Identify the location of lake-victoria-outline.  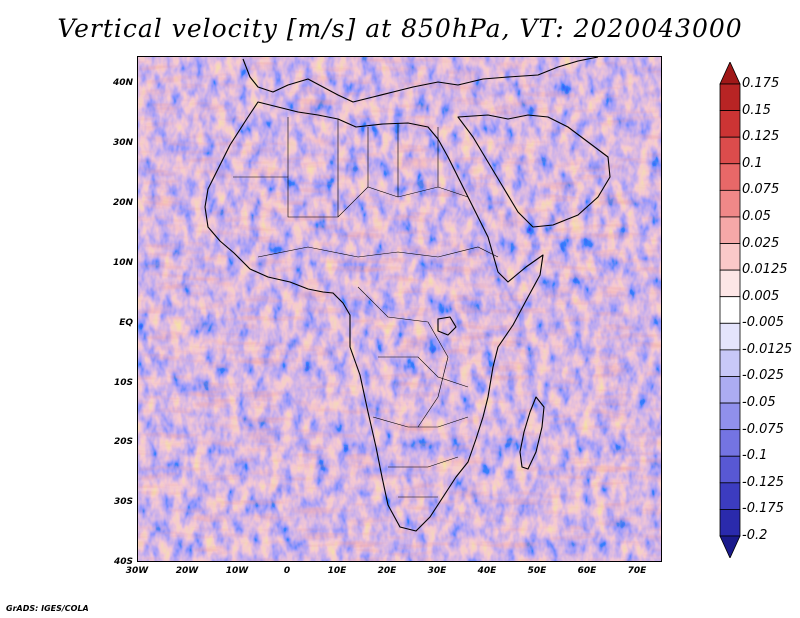
(447, 326).